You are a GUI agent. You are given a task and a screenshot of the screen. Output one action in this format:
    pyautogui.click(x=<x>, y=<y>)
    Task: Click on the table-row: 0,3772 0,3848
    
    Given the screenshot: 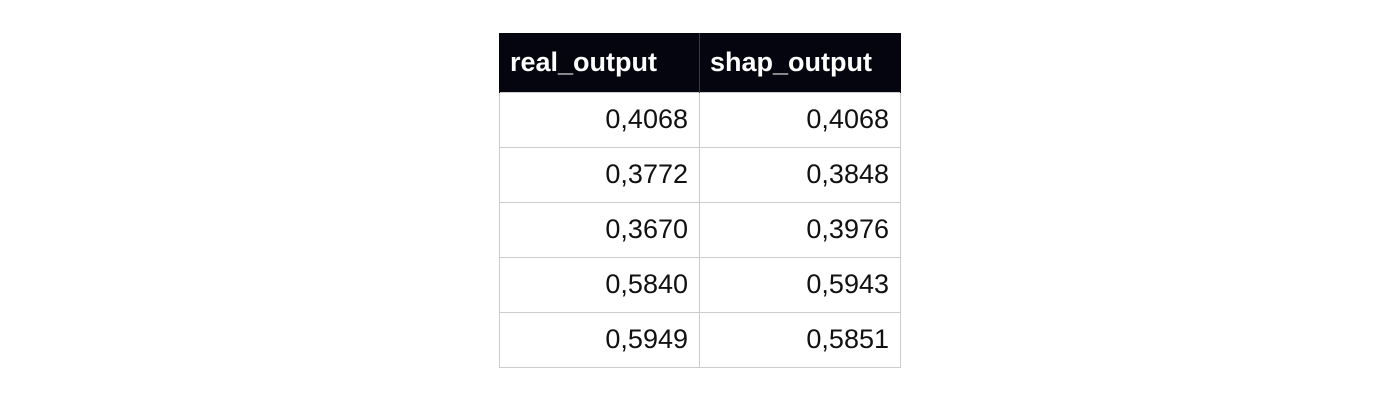 What is the action you would take?
    pyautogui.click(x=700, y=174)
    